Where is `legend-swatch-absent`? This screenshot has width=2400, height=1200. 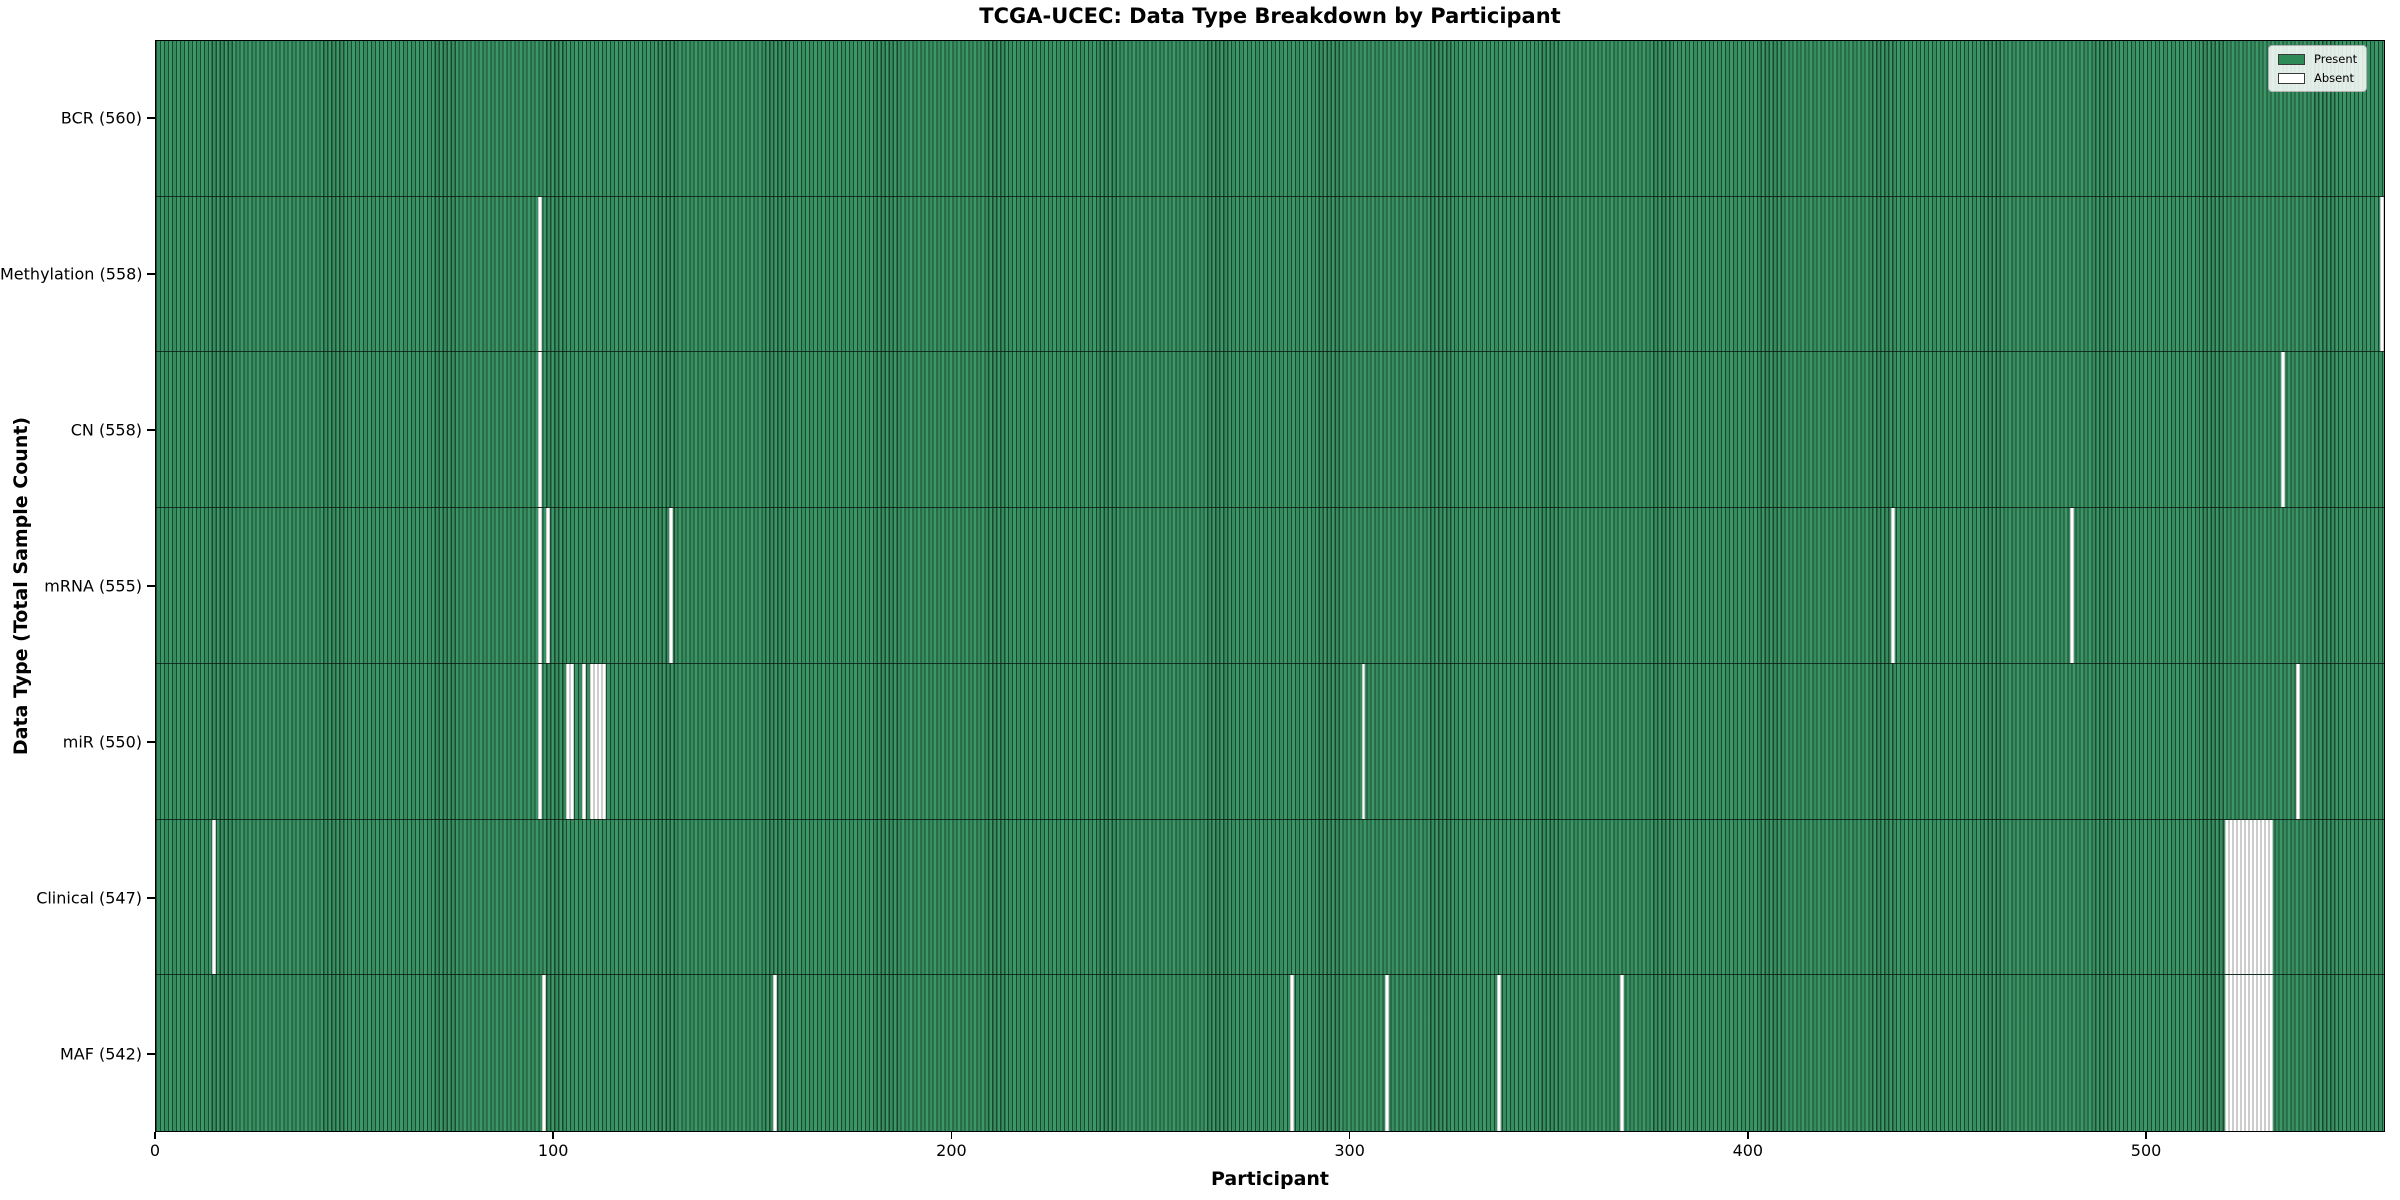 legend-swatch-absent is located at coordinates (2291, 78).